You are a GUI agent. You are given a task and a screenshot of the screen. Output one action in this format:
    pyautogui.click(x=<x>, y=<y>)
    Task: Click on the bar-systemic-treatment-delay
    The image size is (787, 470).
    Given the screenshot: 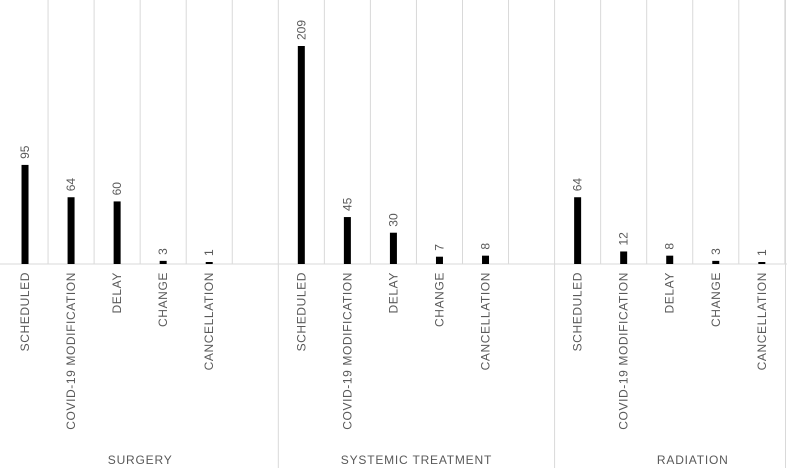 What is the action you would take?
    pyautogui.click(x=393, y=248)
    